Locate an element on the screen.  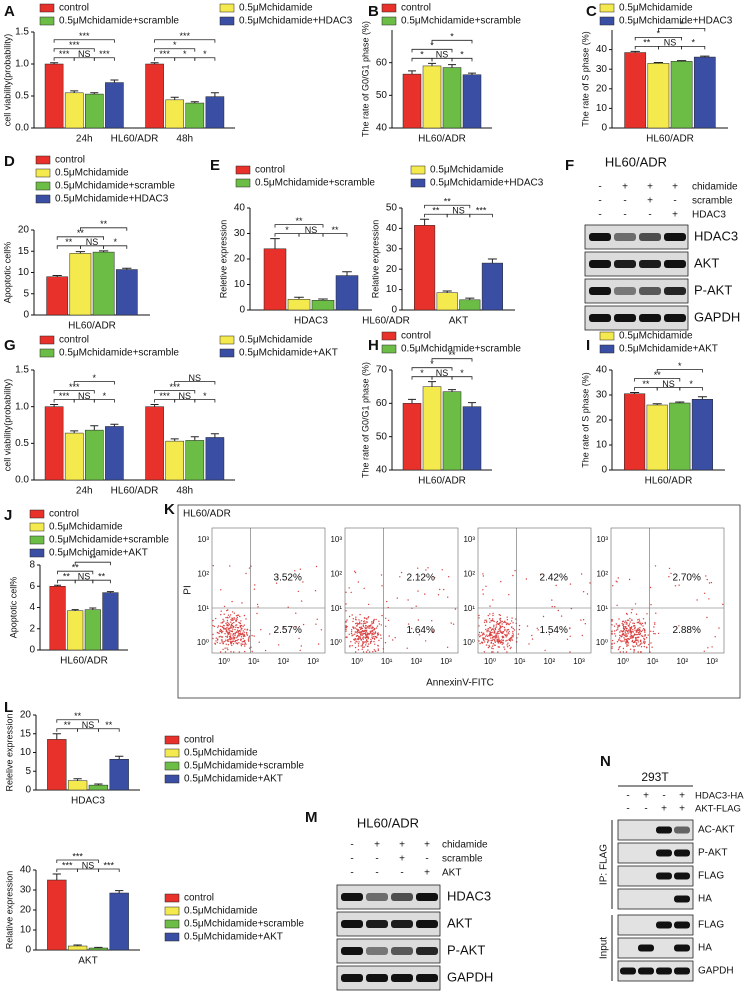
y-axis-label: Relative expression is located at coordinates (9, 910).